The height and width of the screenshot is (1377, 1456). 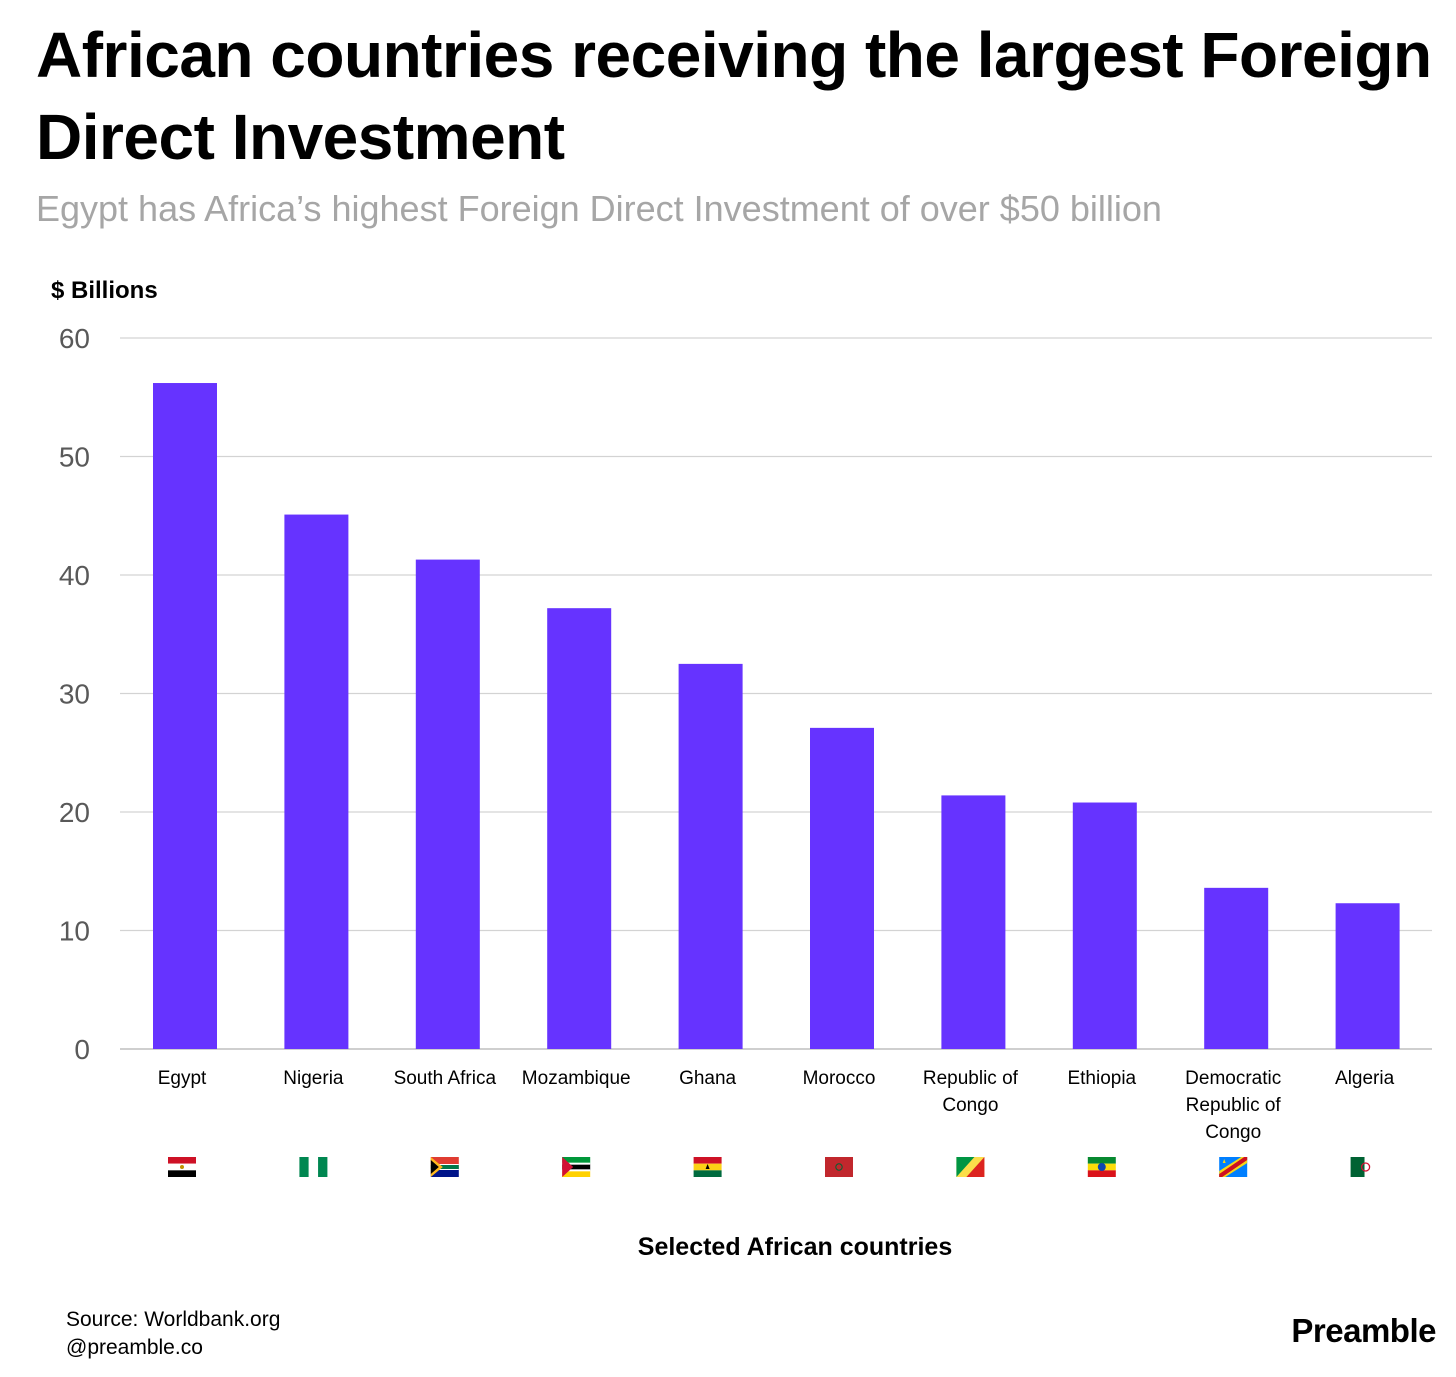 What do you see at coordinates (82, 1049) in the screenshot?
I see `y-tick-label: 0` at bounding box center [82, 1049].